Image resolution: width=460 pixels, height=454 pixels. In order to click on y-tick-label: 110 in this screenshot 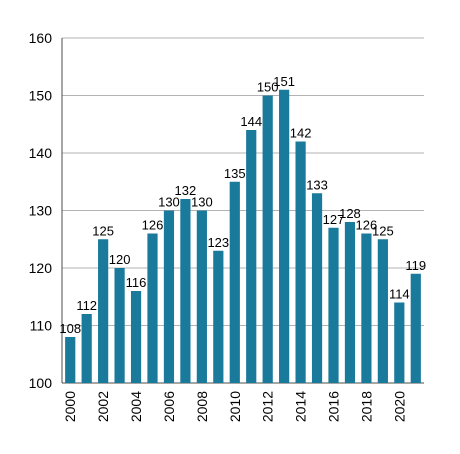, I will do `click(41, 326)`.